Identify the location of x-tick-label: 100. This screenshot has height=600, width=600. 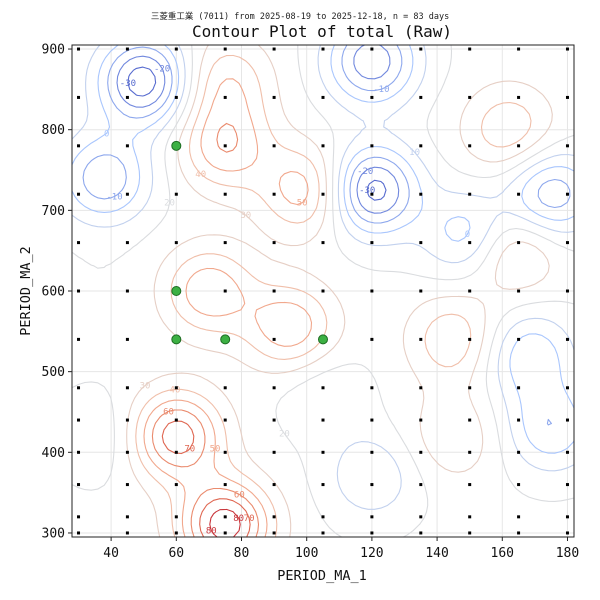
(306, 553).